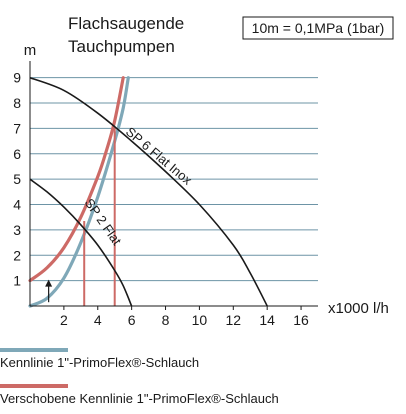 This screenshot has height=414, width=406. Describe the element at coordinates (98, 320) in the screenshot. I see `x-tick-label-4: 4` at that location.